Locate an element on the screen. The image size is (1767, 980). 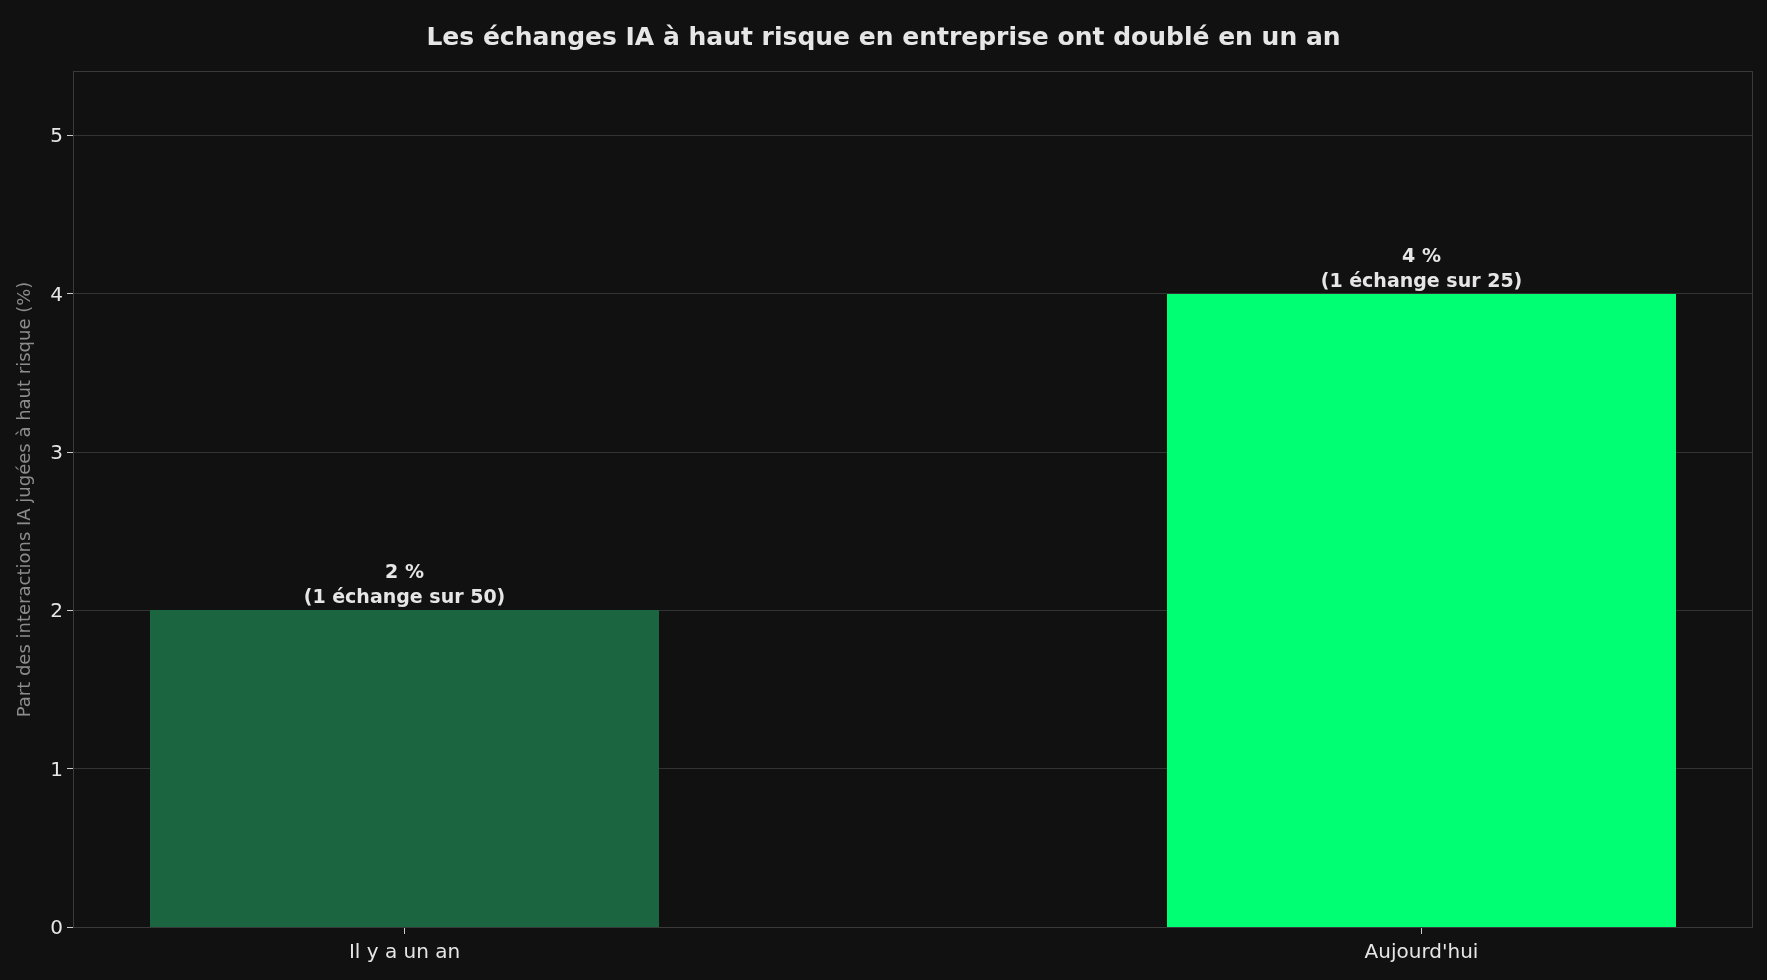
y-tick-label: 2 is located at coordinates (56, 610).